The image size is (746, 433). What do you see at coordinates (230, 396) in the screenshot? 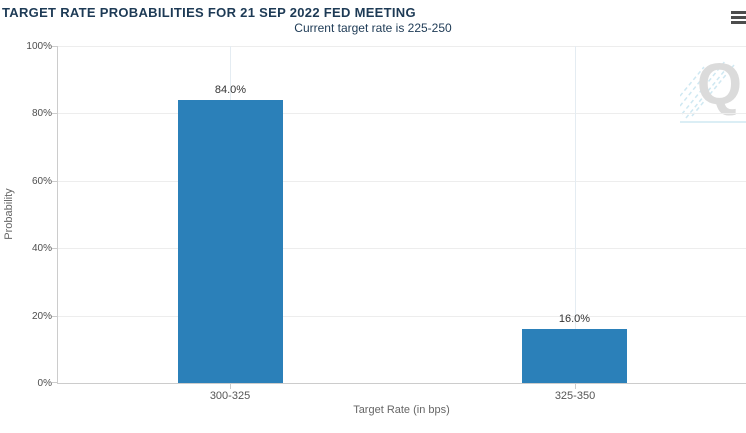
I see `x-axis-category-label: 300-325` at bounding box center [230, 396].